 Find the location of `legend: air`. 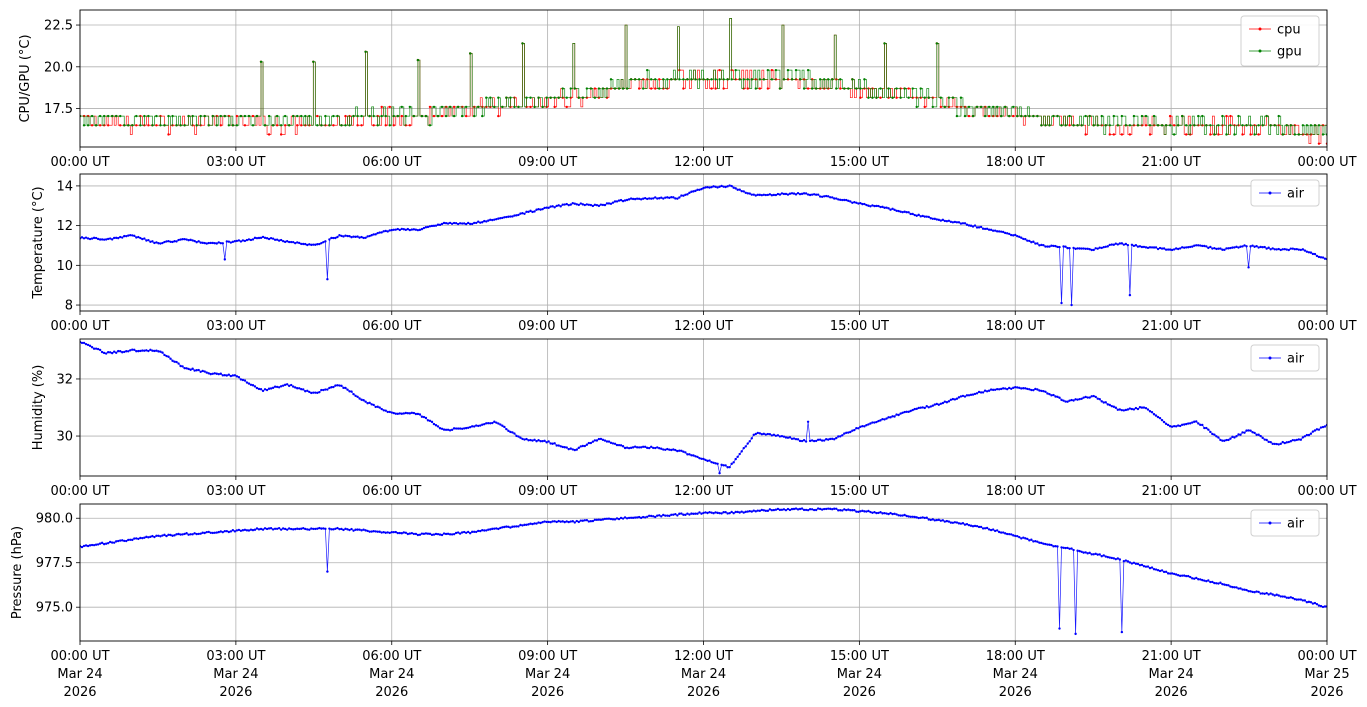

legend: air is located at coordinates (1285, 523).